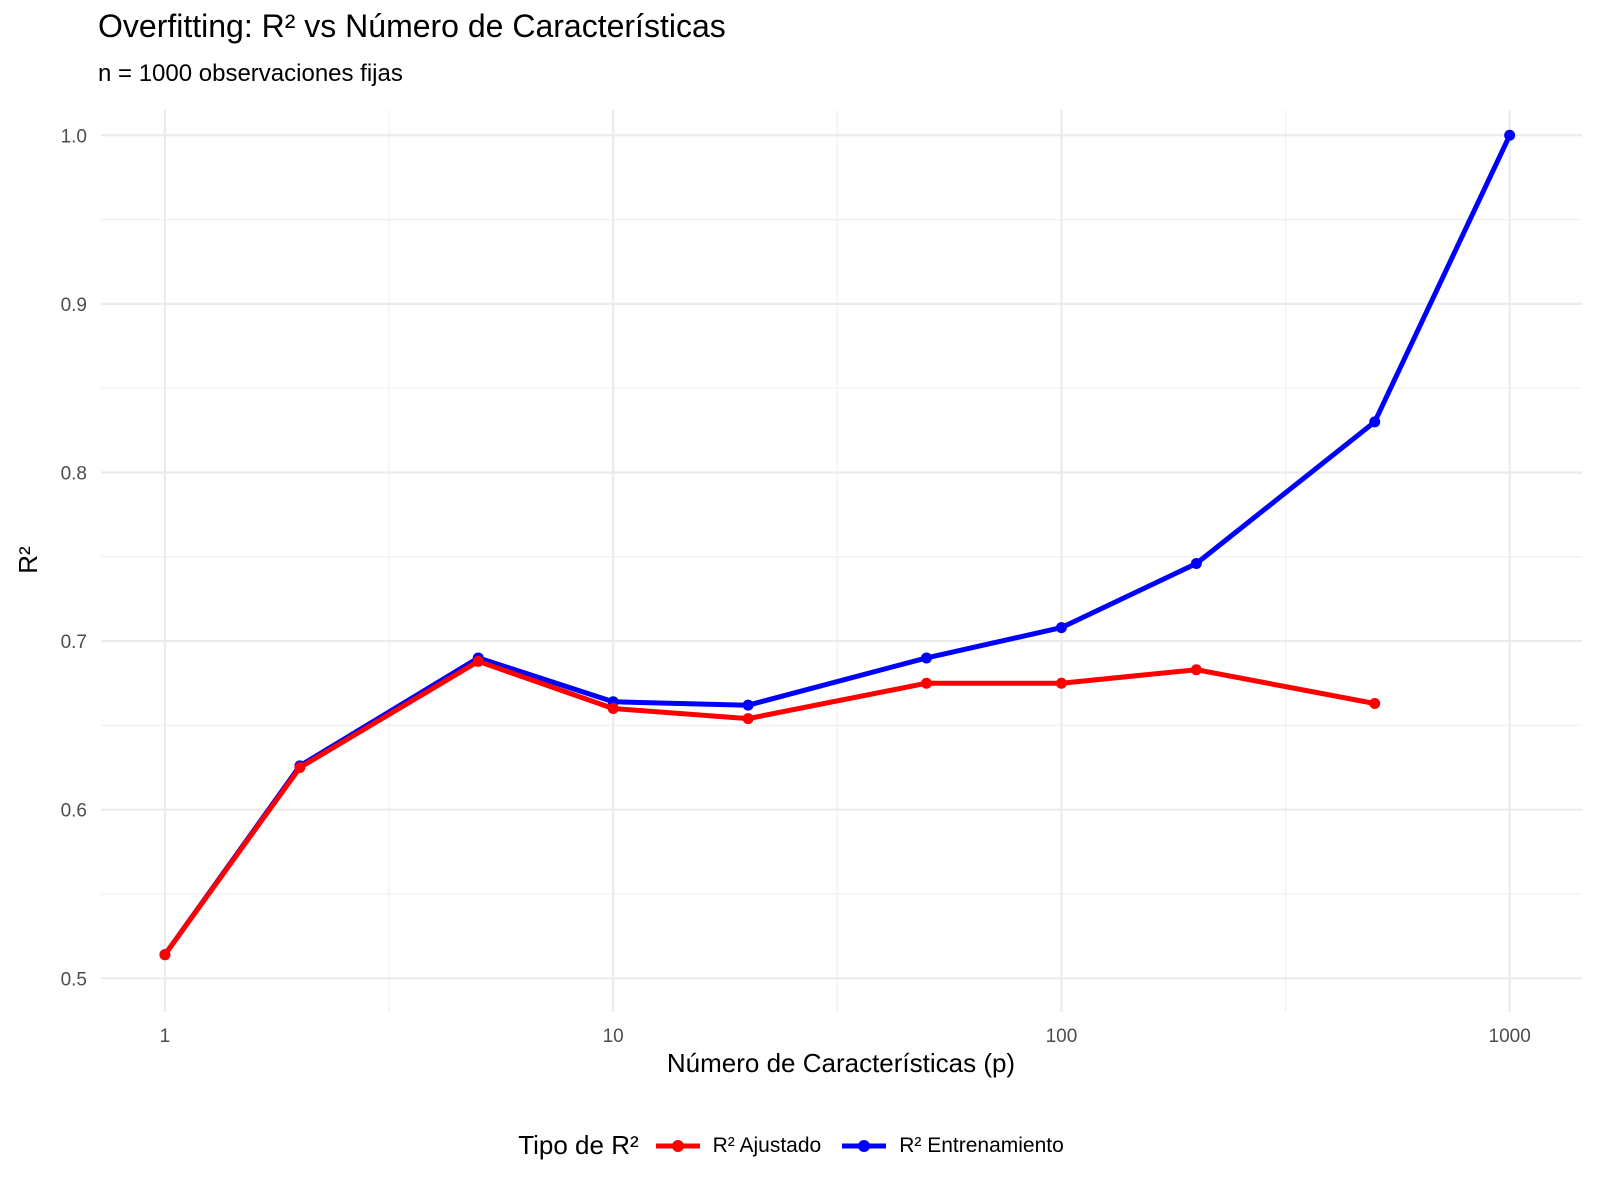 The width and height of the screenshot is (1600, 1200). What do you see at coordinates (1510, 1036) in the screenshot?
I see `x-tick-label: 1000` at bounding box center [1510, 1036].